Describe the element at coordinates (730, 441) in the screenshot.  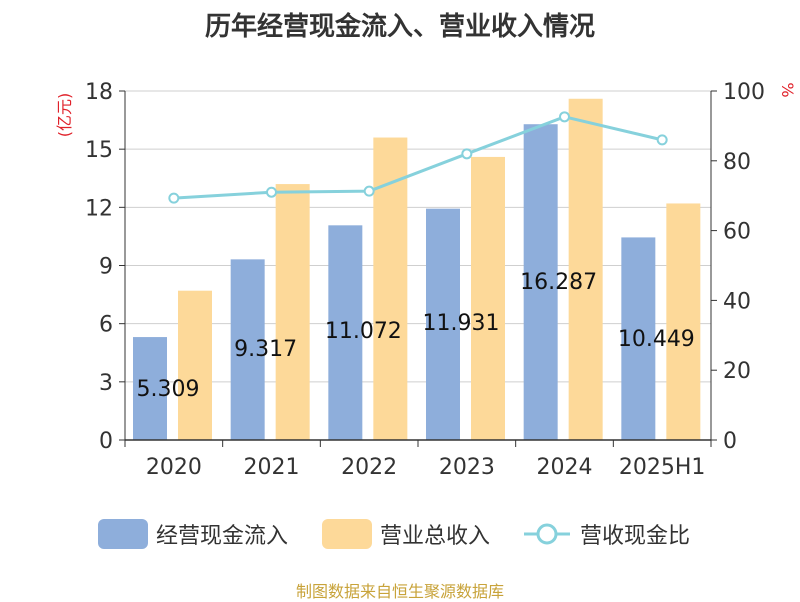
I see `y-right-tick-label: 0` at that location.